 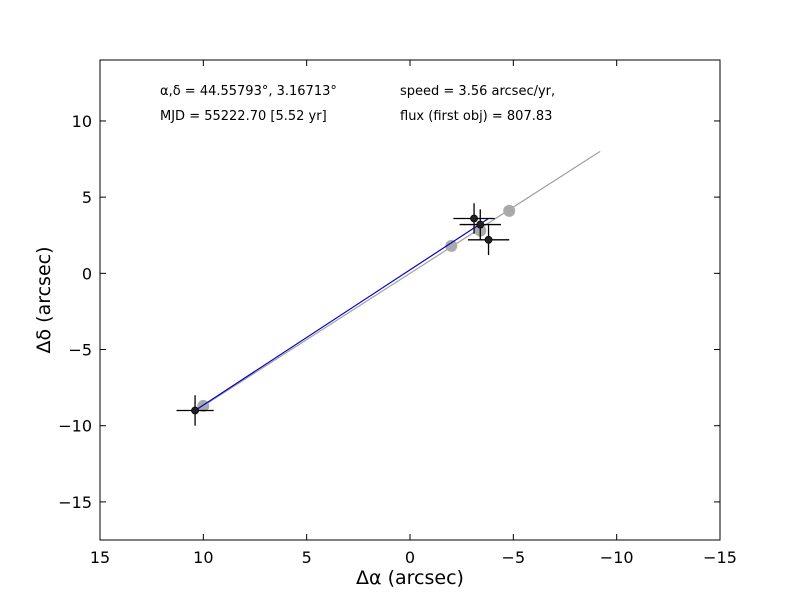 What do you see at coordinates (82, 121) in the screenshot?
I see `y-tick-label: 10` at bounding box center [82, 121].